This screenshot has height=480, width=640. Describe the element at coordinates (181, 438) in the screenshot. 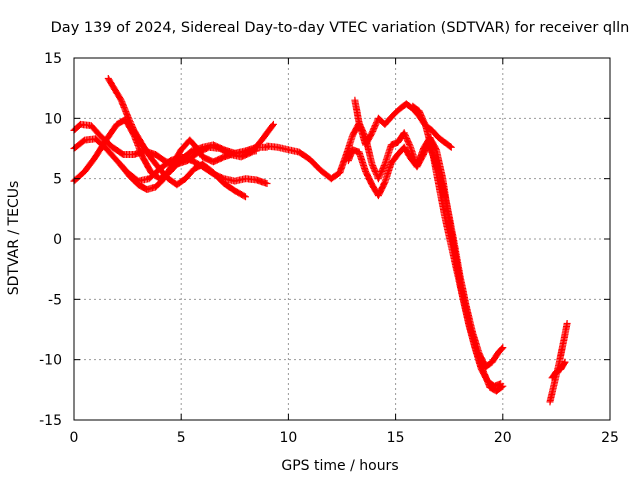

I see `x-tick-label: 5` at that location.